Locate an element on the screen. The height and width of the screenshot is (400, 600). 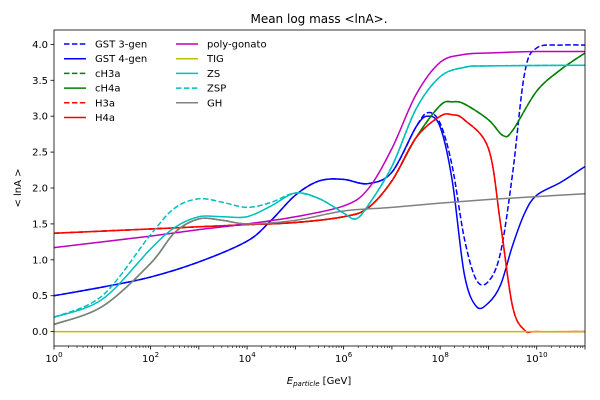
y-tick-label: 3.0 is located at coordinates (40, 117).